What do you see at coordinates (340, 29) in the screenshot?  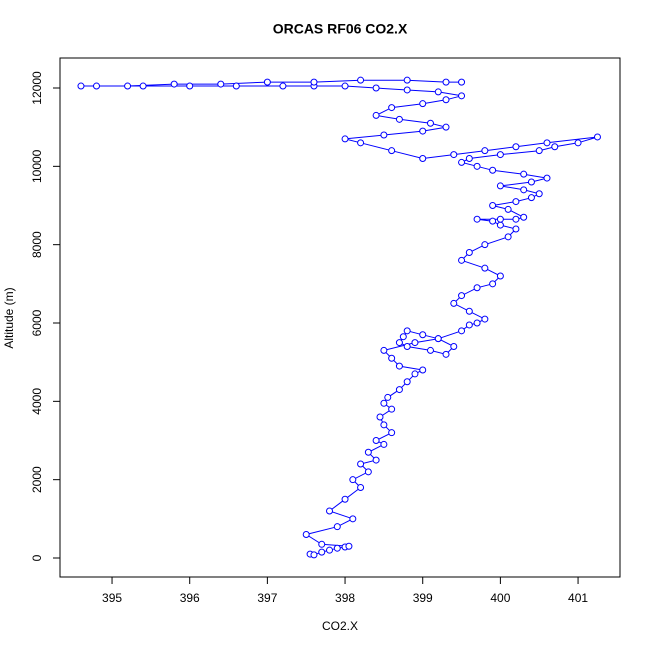 I see `chart-title: ORCAS RF06 CO2.X` at bounding box center [340, 29].